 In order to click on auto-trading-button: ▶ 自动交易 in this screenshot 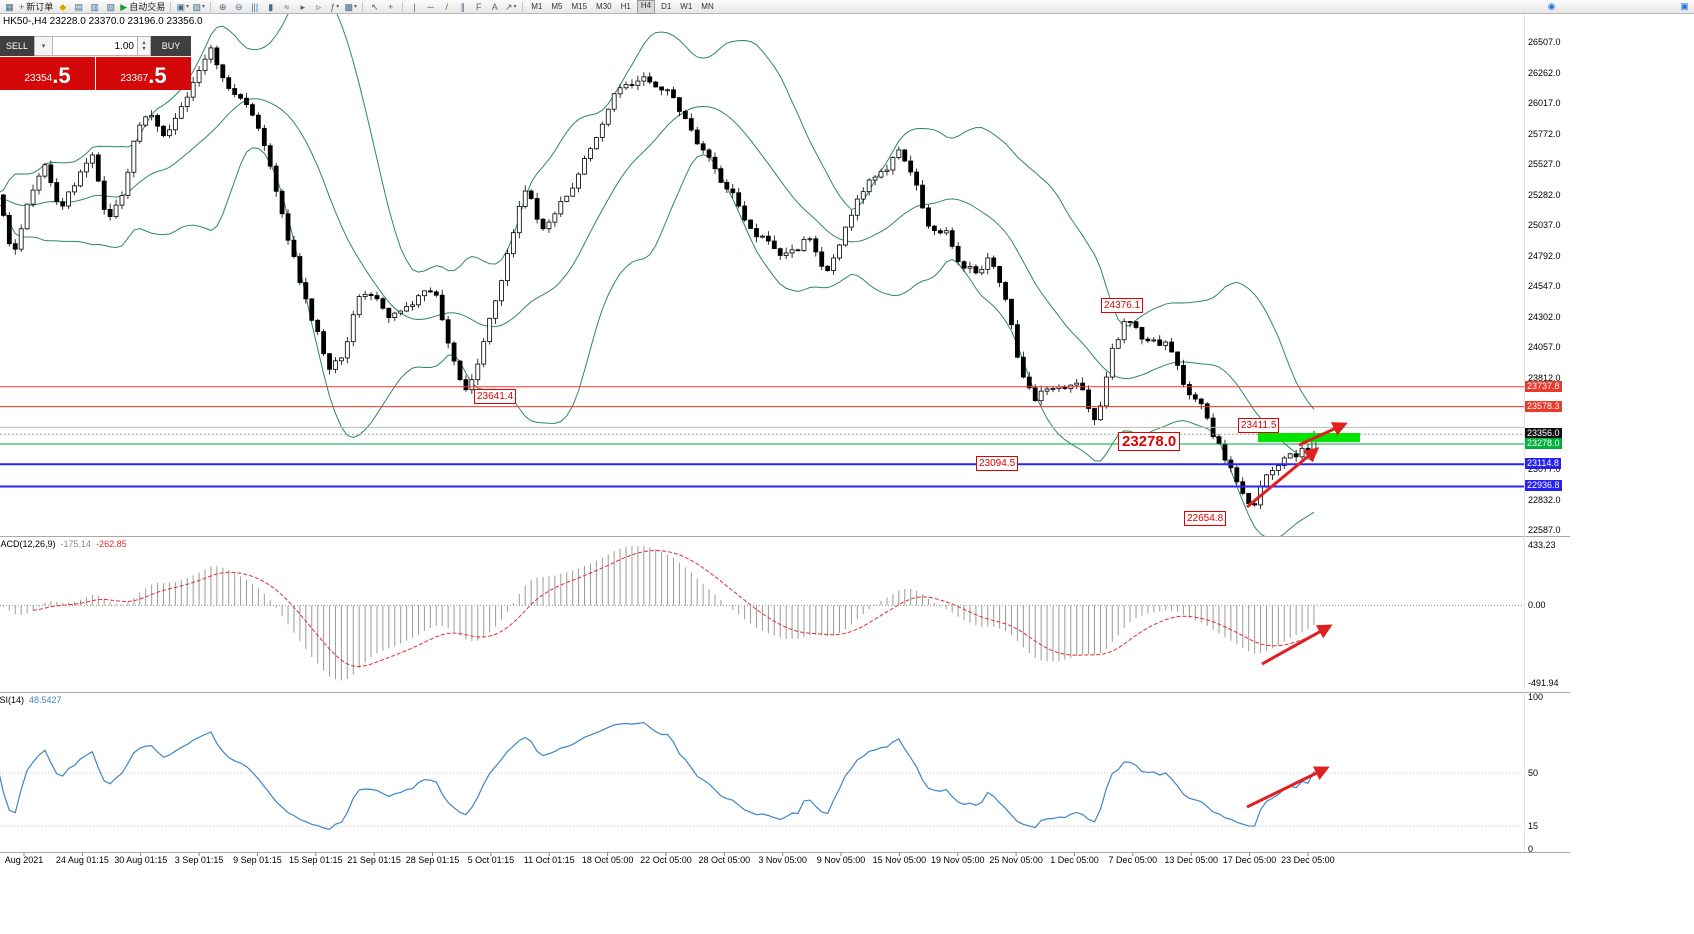, I will do `click(142, 7)`.